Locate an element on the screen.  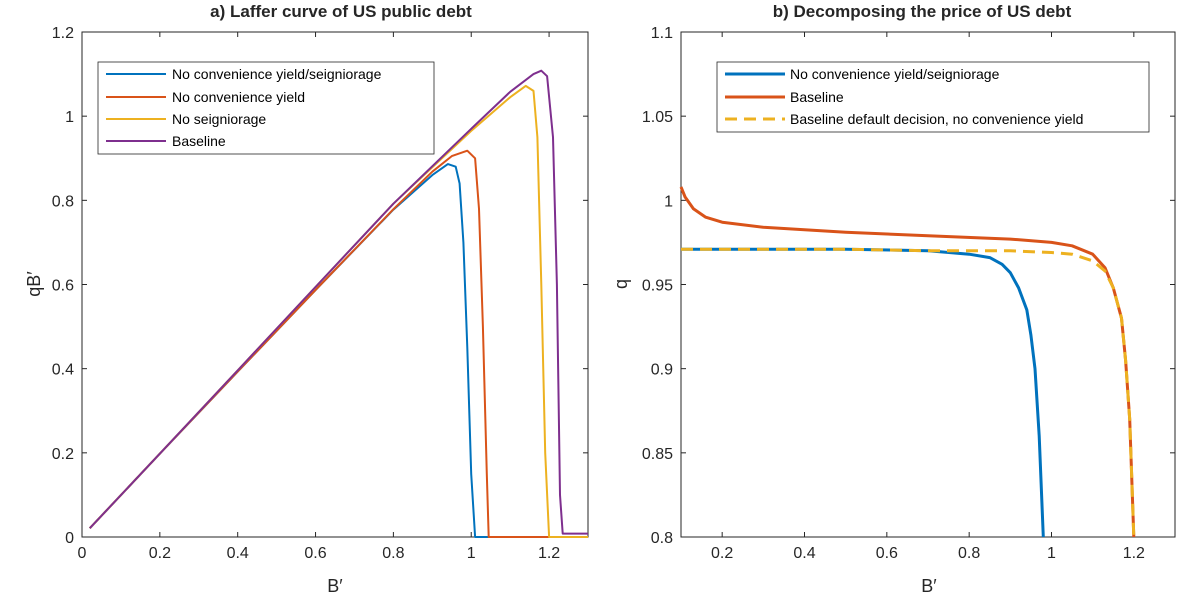
panel-a-ytick-label: 1 is located at coordinates (69, 117).